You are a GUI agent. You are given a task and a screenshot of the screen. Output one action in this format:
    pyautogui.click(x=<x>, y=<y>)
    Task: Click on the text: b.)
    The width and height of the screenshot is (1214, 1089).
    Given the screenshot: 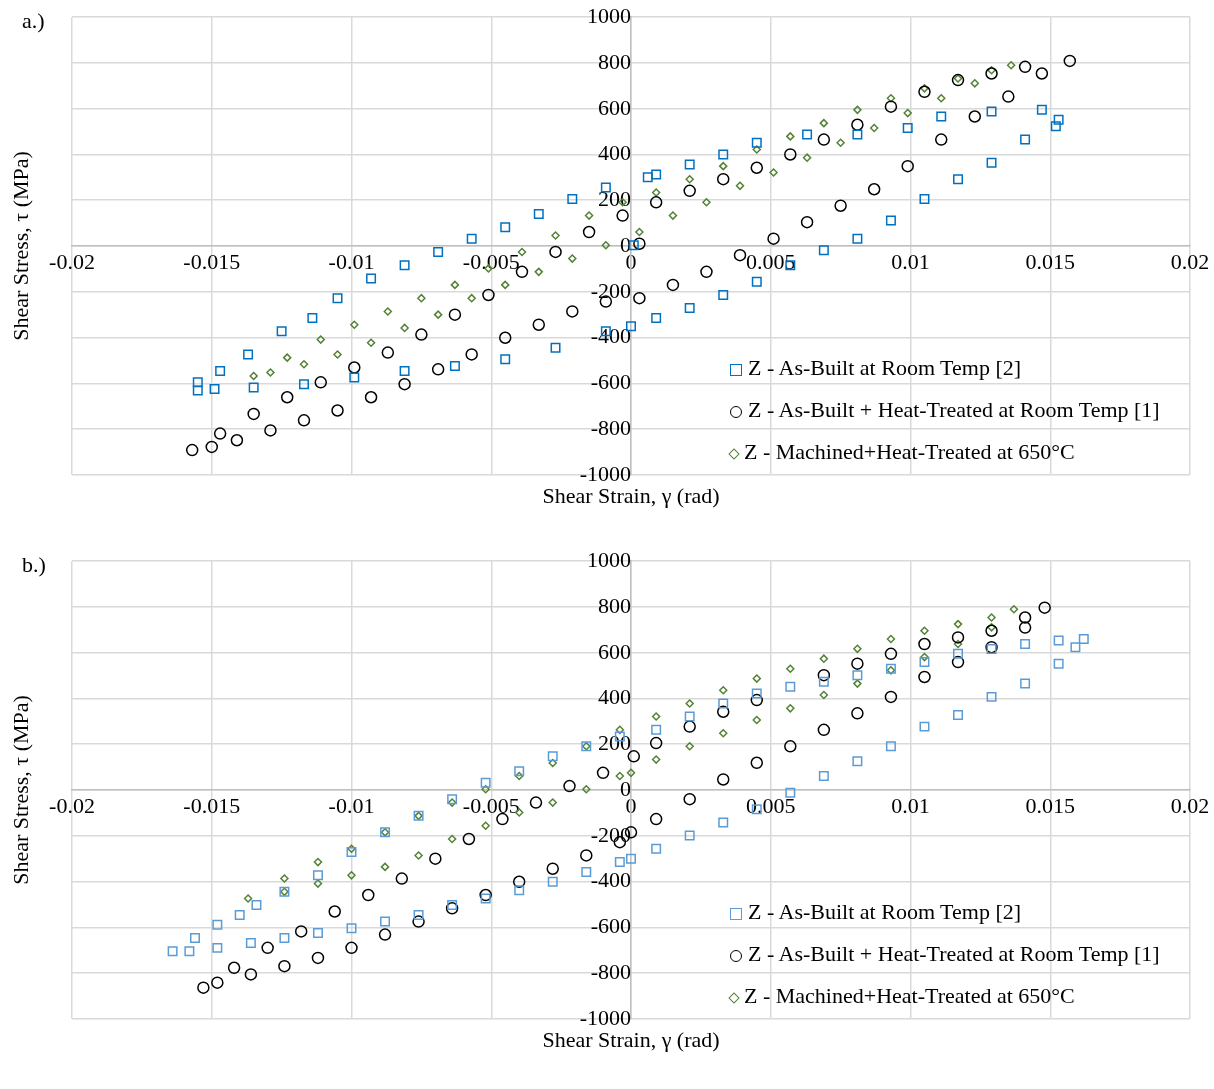 What is the action you would take?
    pyautogui.click(x=34, y=564)
    